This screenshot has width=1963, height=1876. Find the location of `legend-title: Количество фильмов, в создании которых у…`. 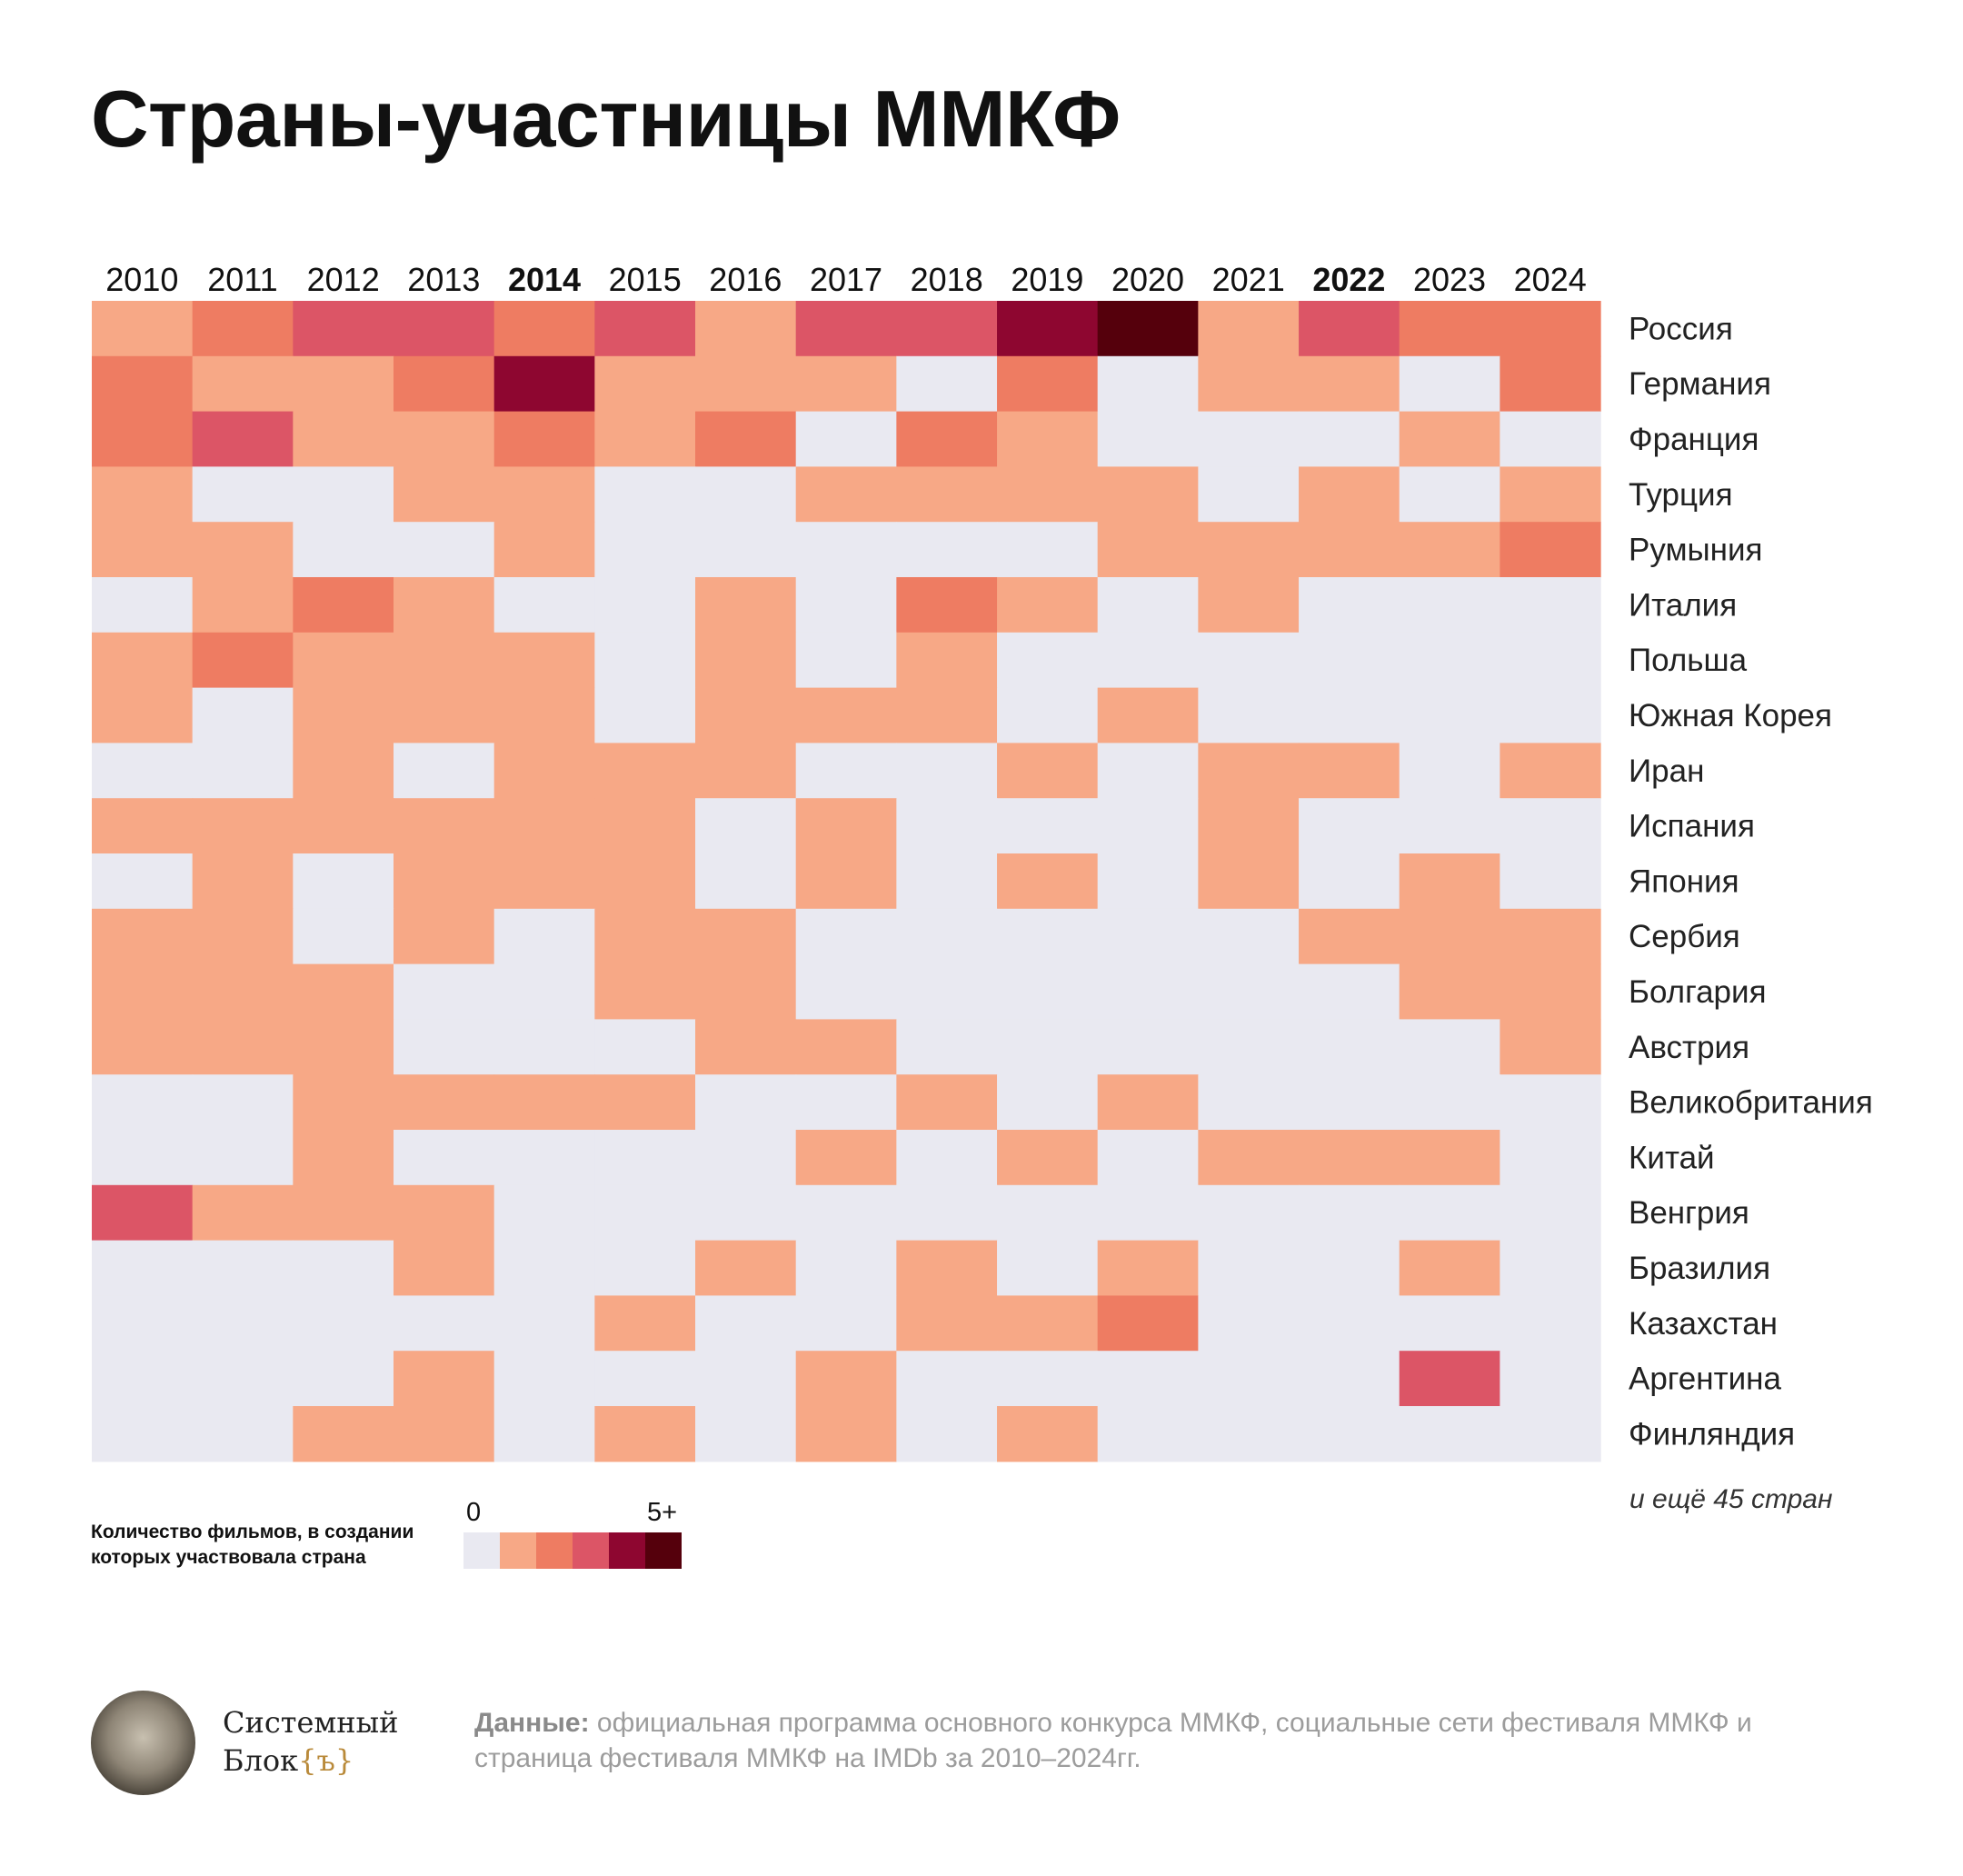

legend-title: Количество фильмов, в создании которых у… is located at coordinates (253, 1545).